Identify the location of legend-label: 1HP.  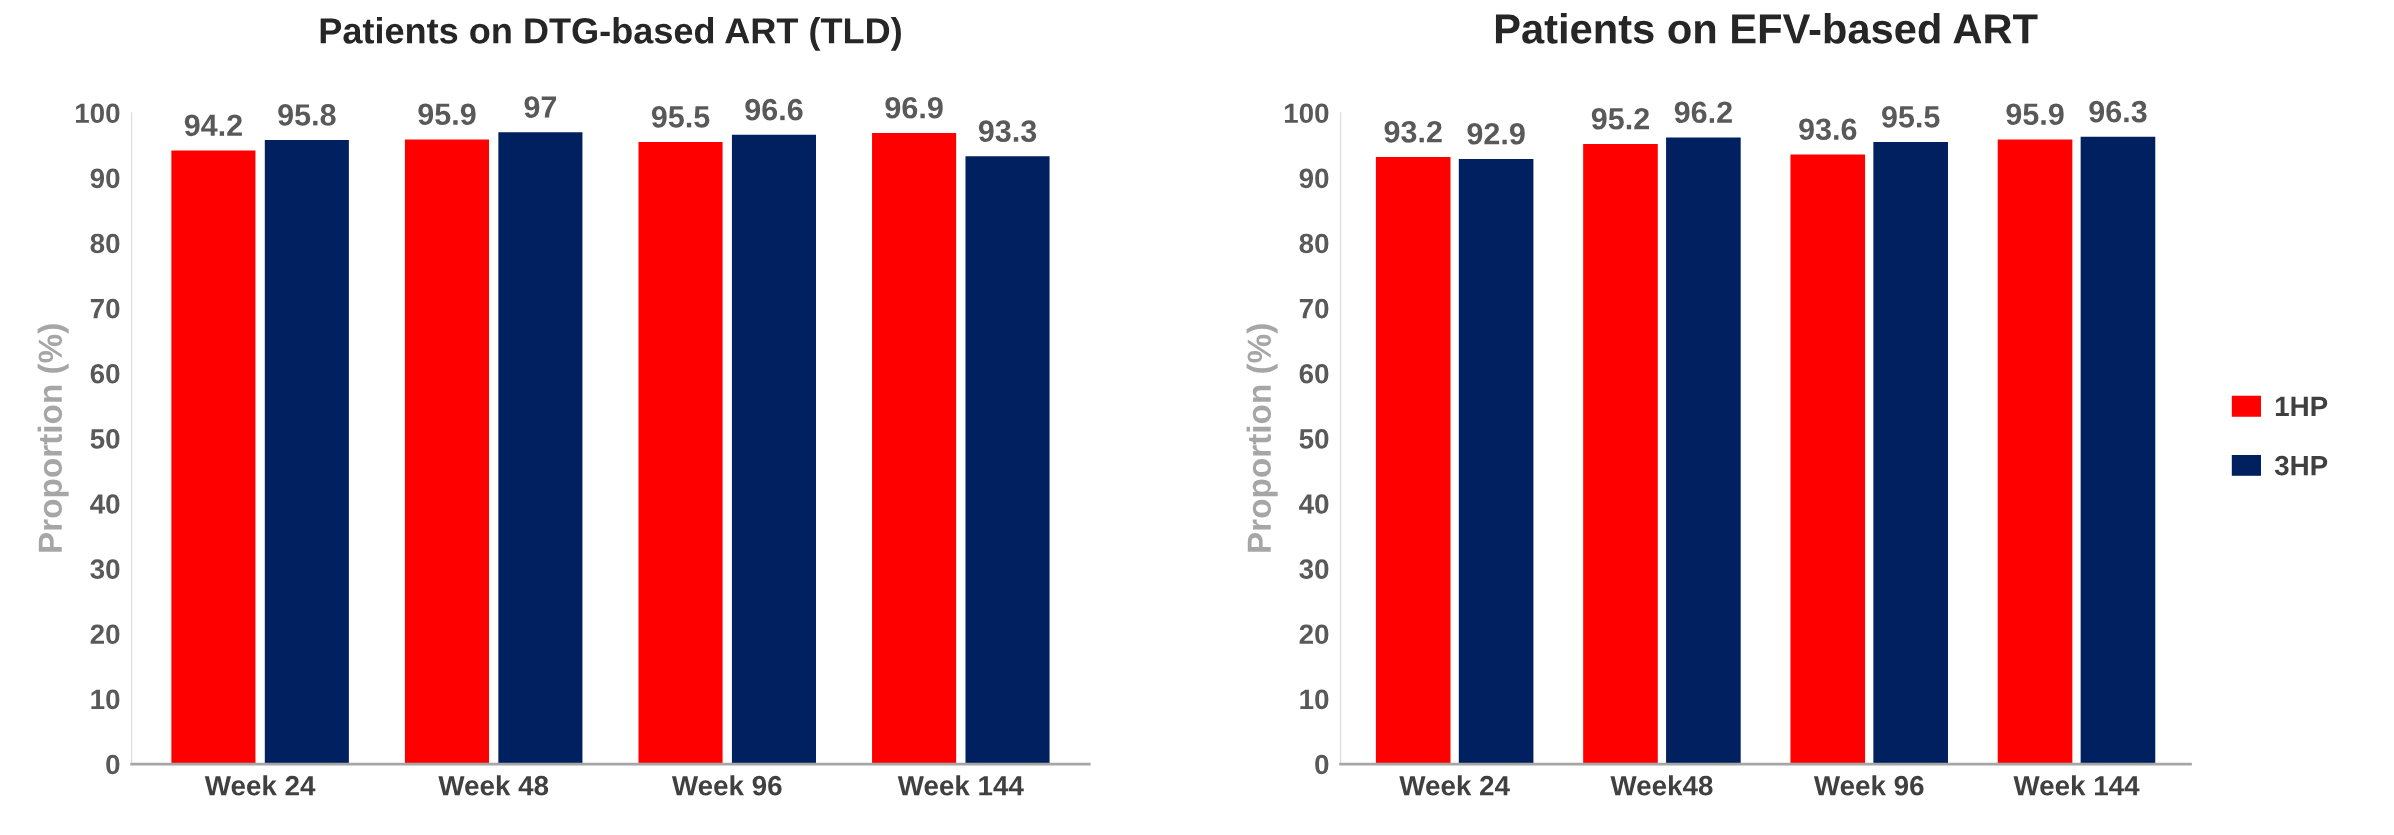
(2301, 406).